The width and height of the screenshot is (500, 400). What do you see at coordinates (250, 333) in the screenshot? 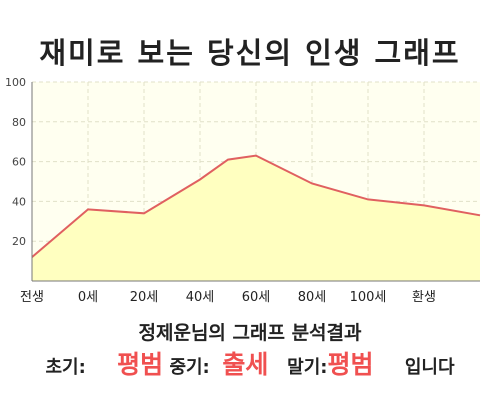
I see `analysis-heading: 정제운님의 그래프 분석결과` at bounding box center [250, 333].